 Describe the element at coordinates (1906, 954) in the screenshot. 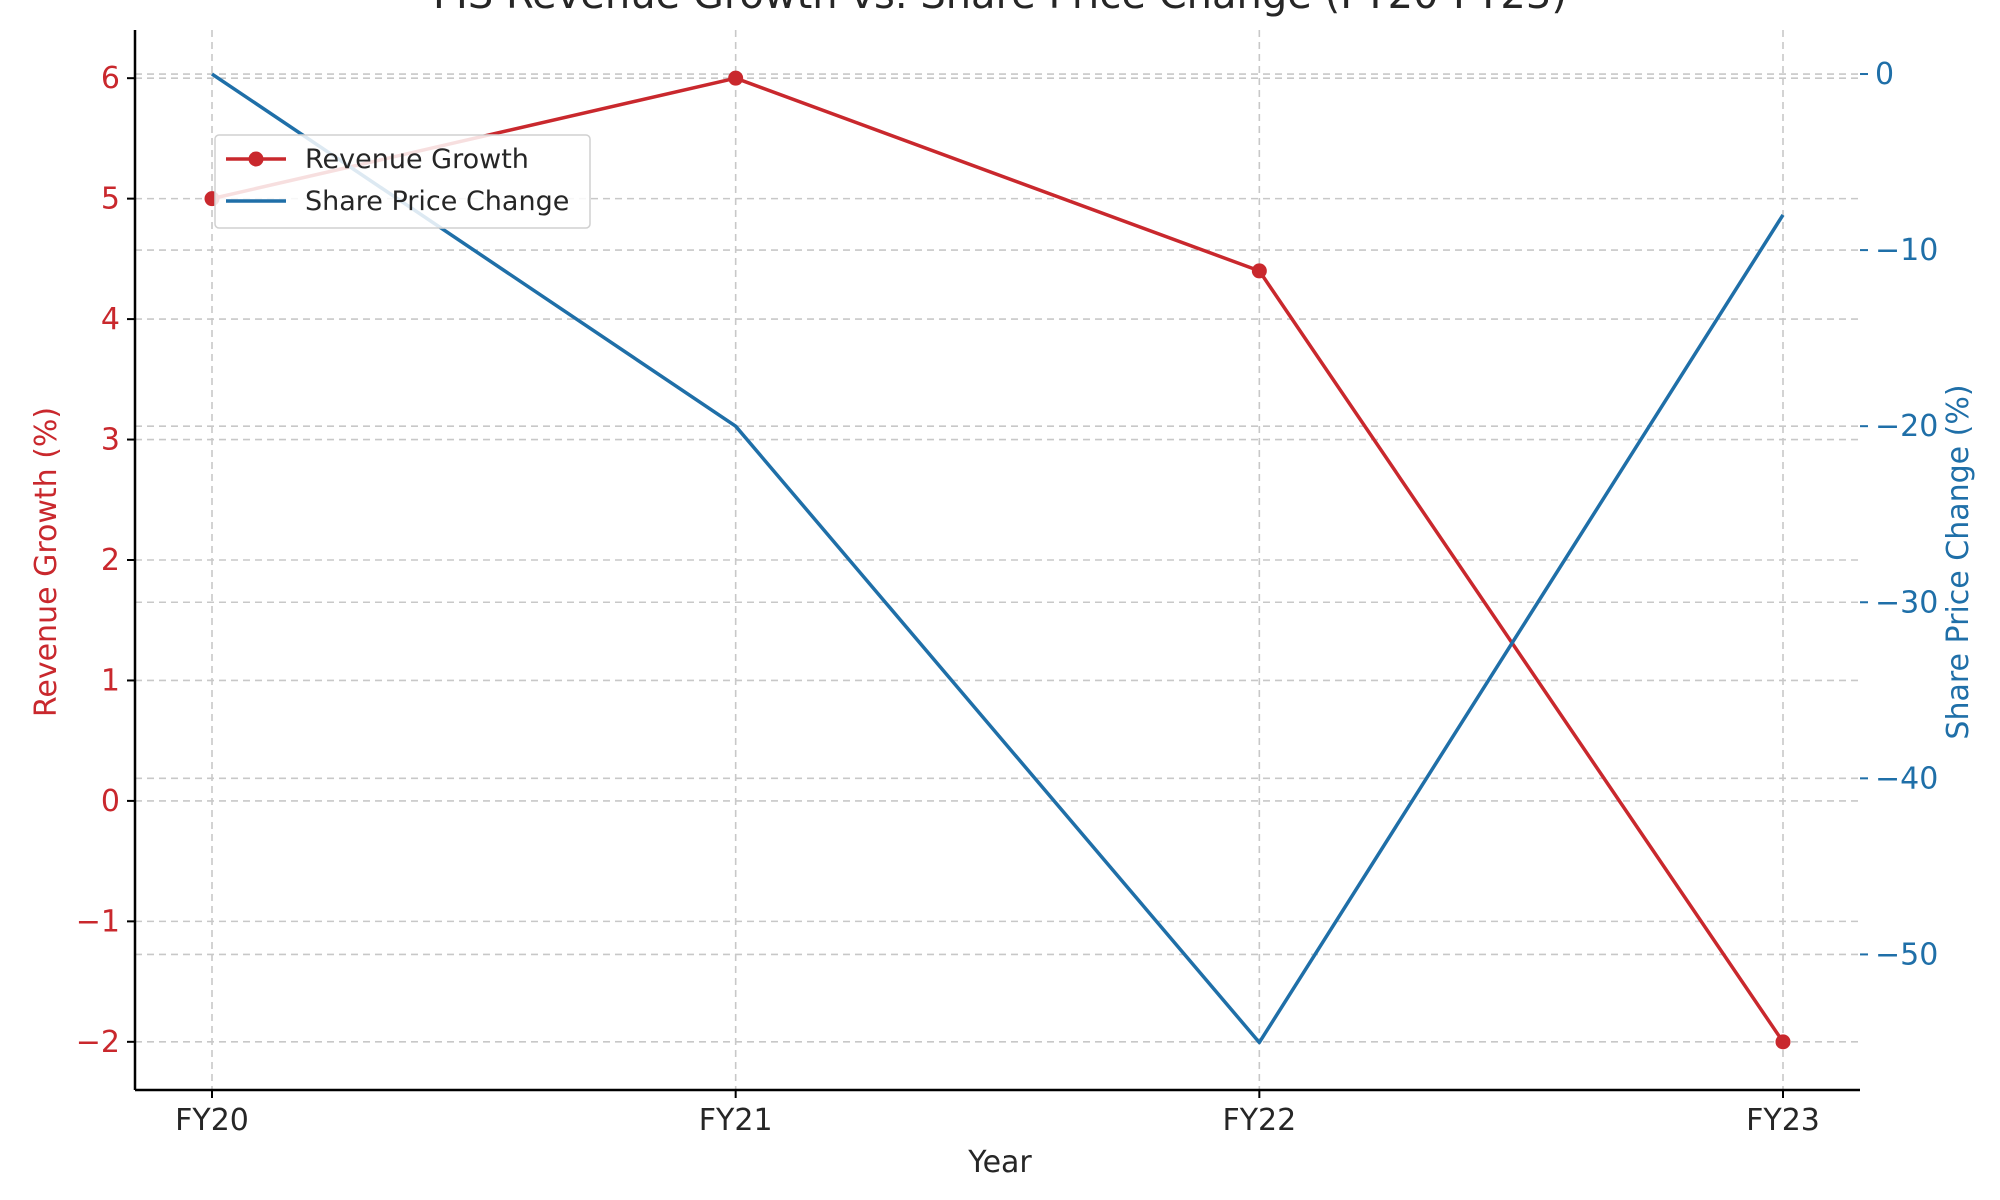

I see `y-right-tick-label: −50` at that location.